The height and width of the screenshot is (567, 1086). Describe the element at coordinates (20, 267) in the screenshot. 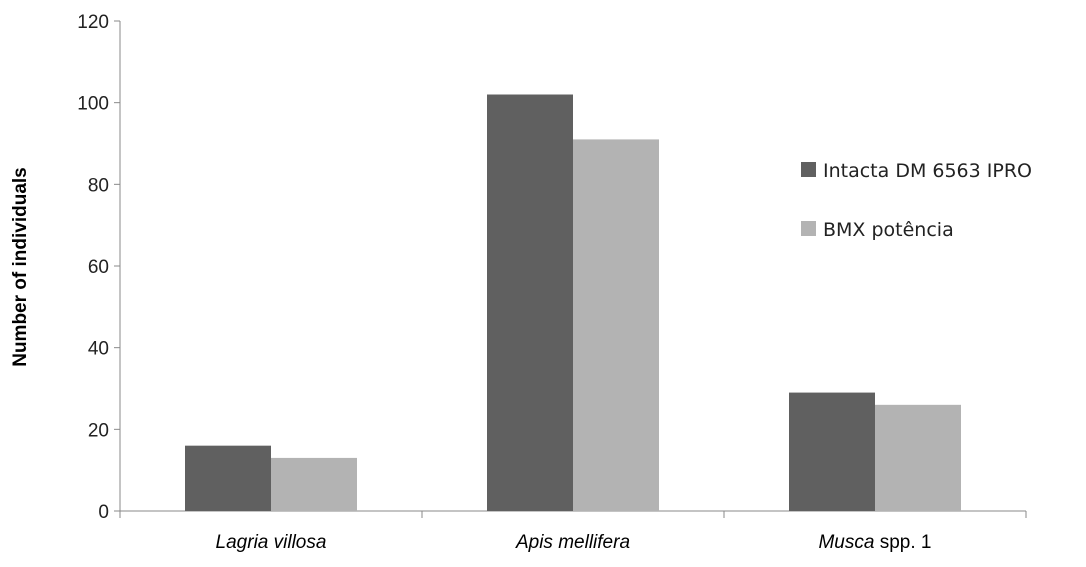

I see `y-axis-label: Number of individuals` at that location.